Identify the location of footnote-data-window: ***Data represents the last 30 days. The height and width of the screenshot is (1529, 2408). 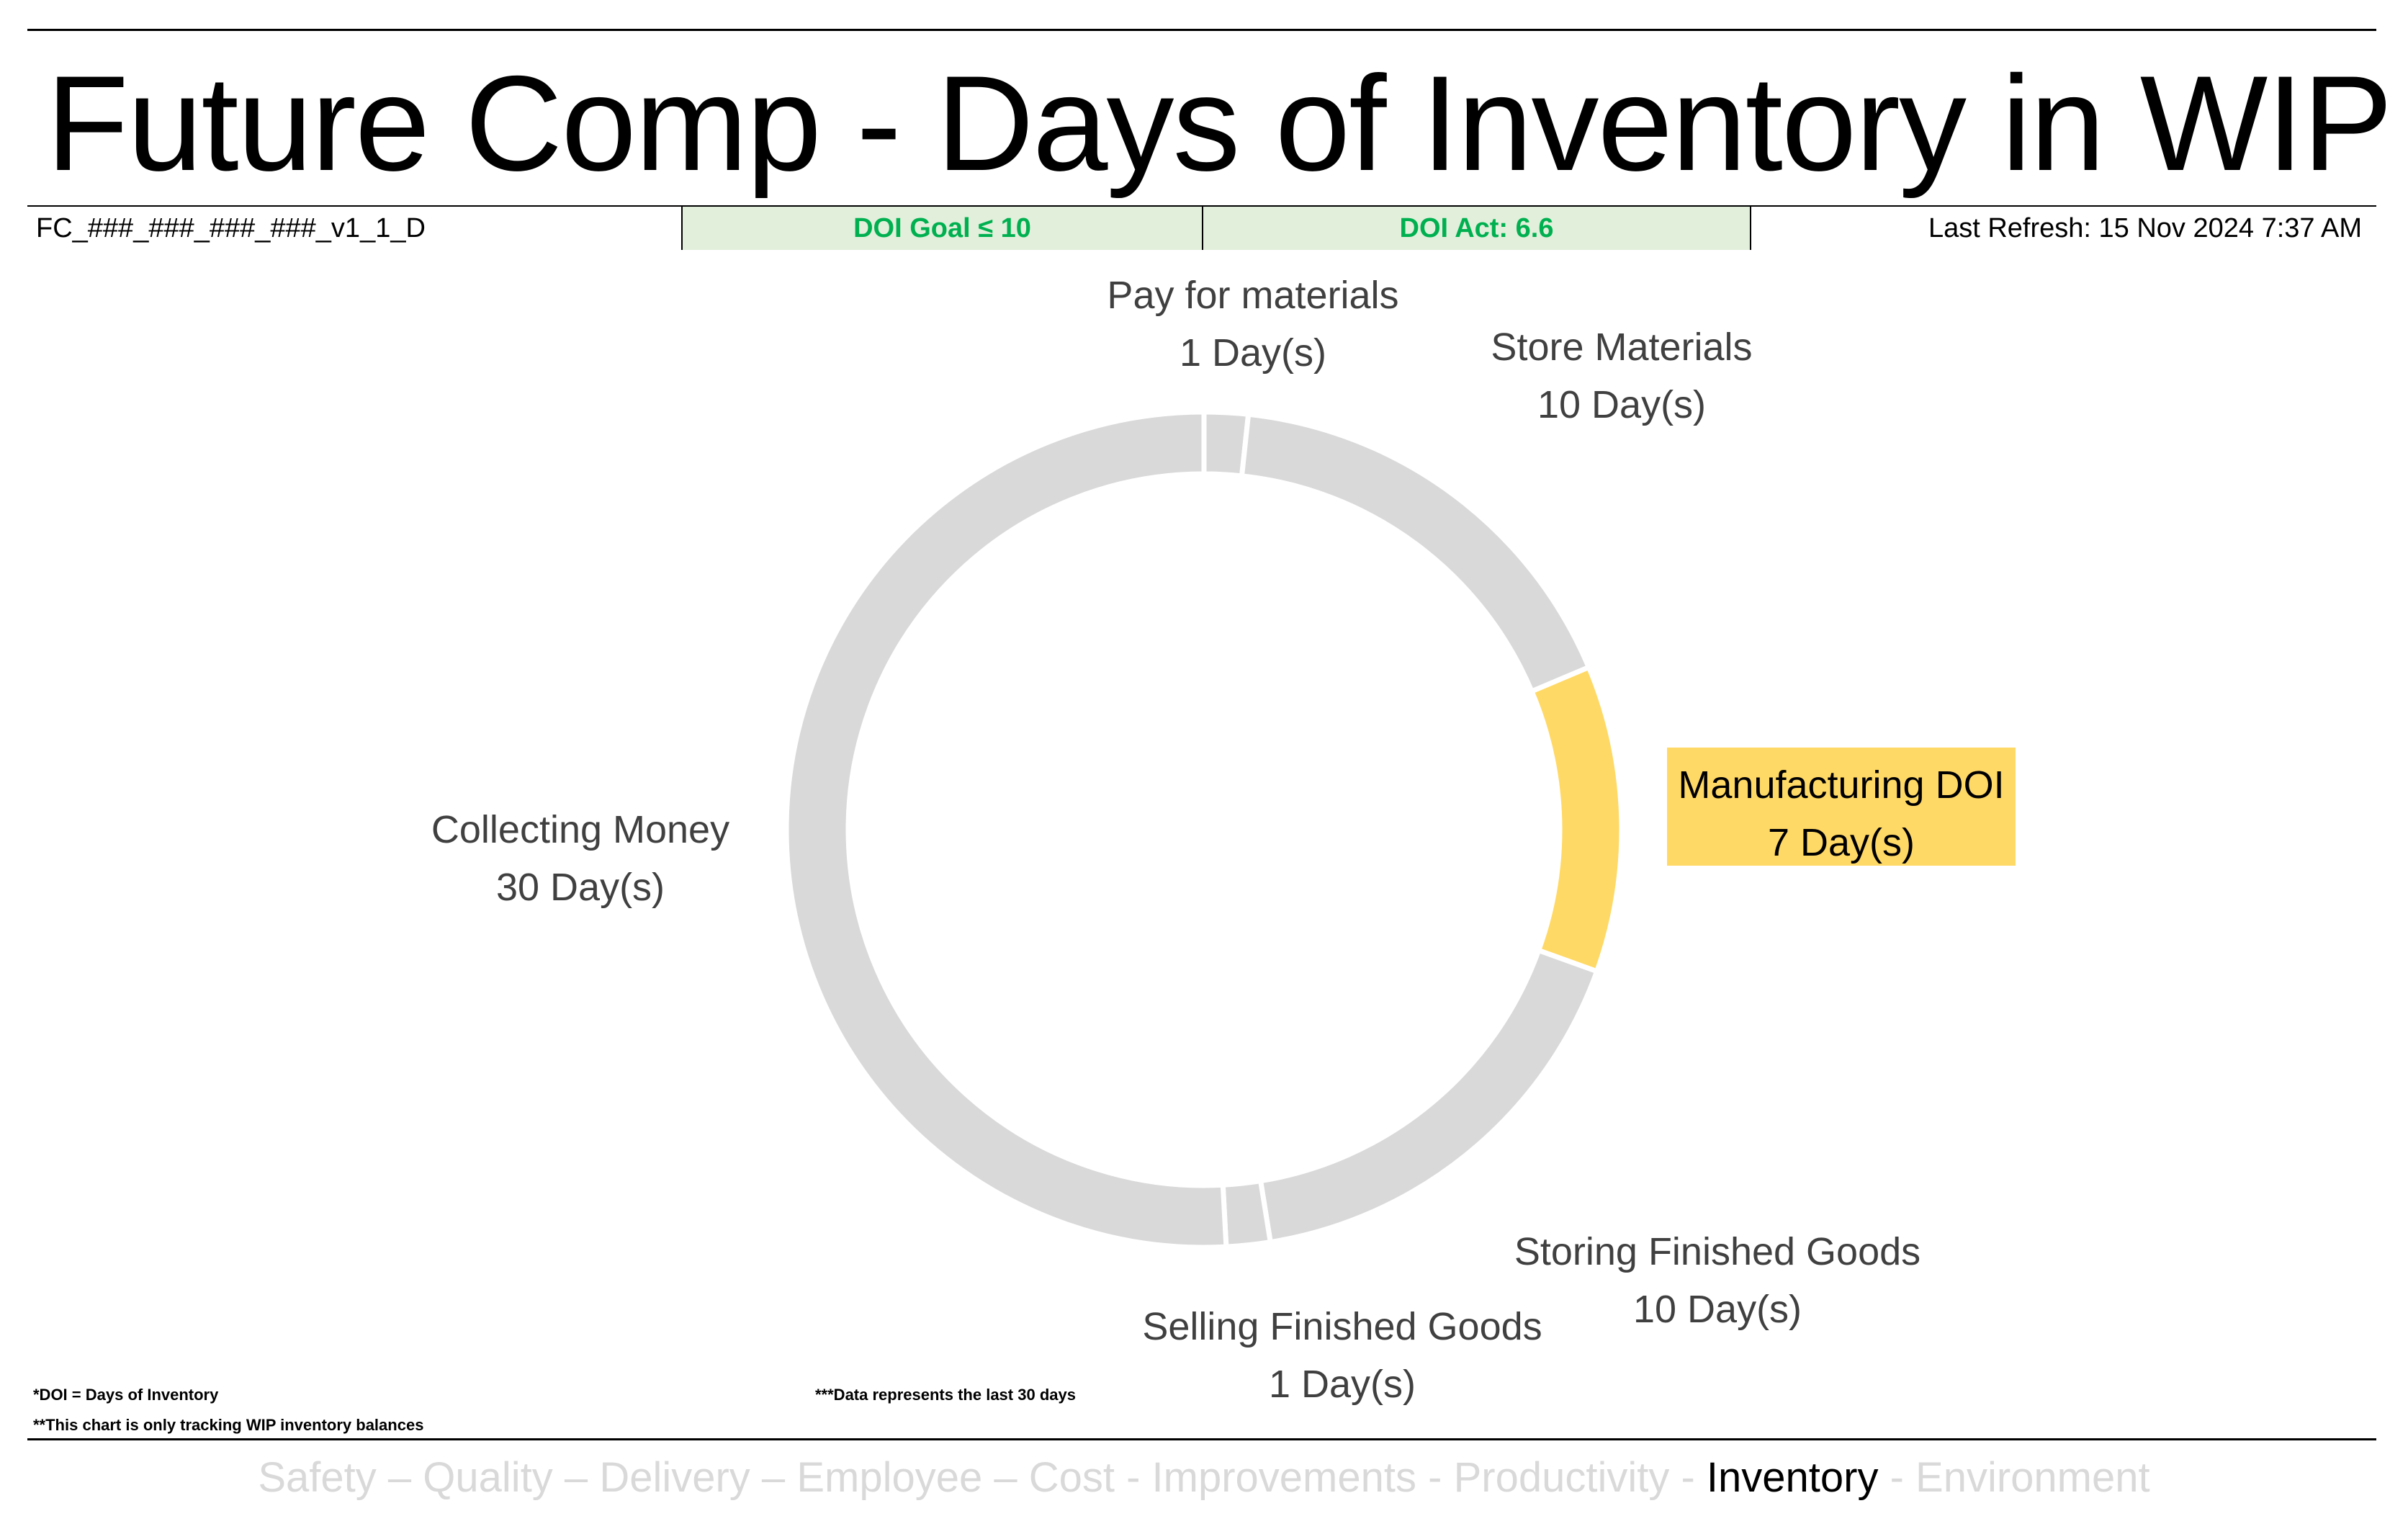
(945, 1395).